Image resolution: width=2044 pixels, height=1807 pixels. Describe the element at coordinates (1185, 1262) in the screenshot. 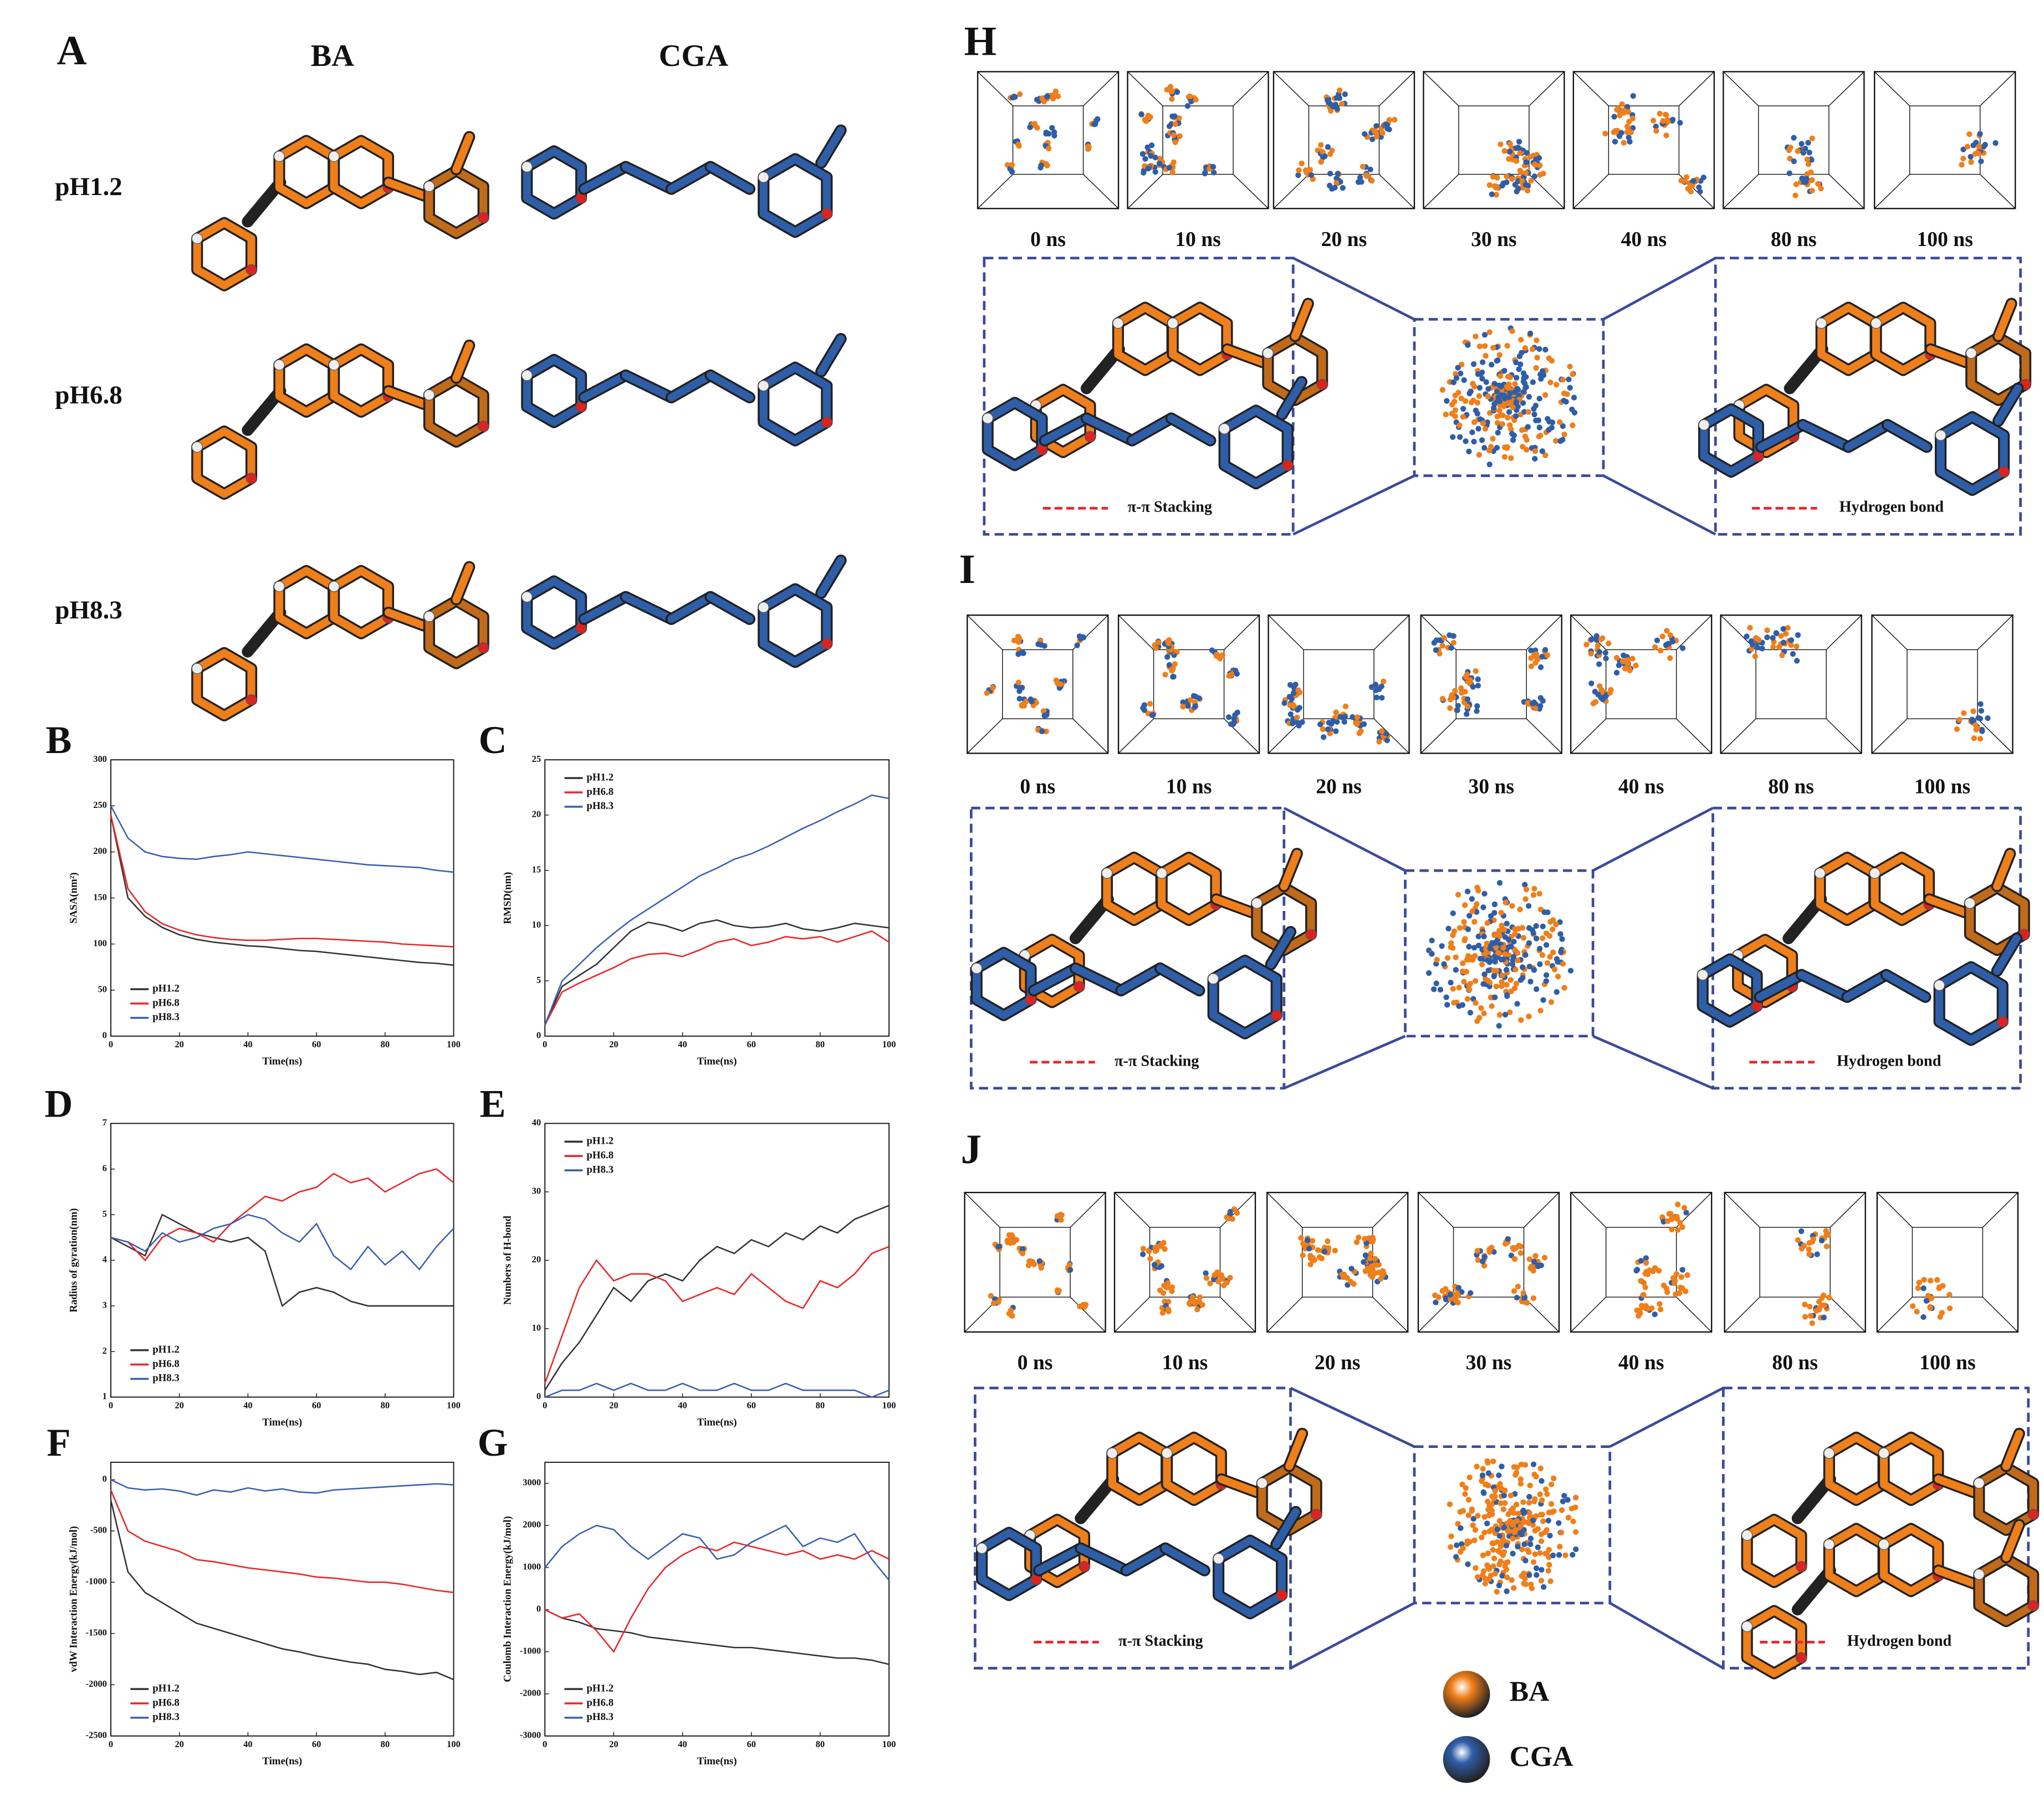

I see `box-inner` at that location.